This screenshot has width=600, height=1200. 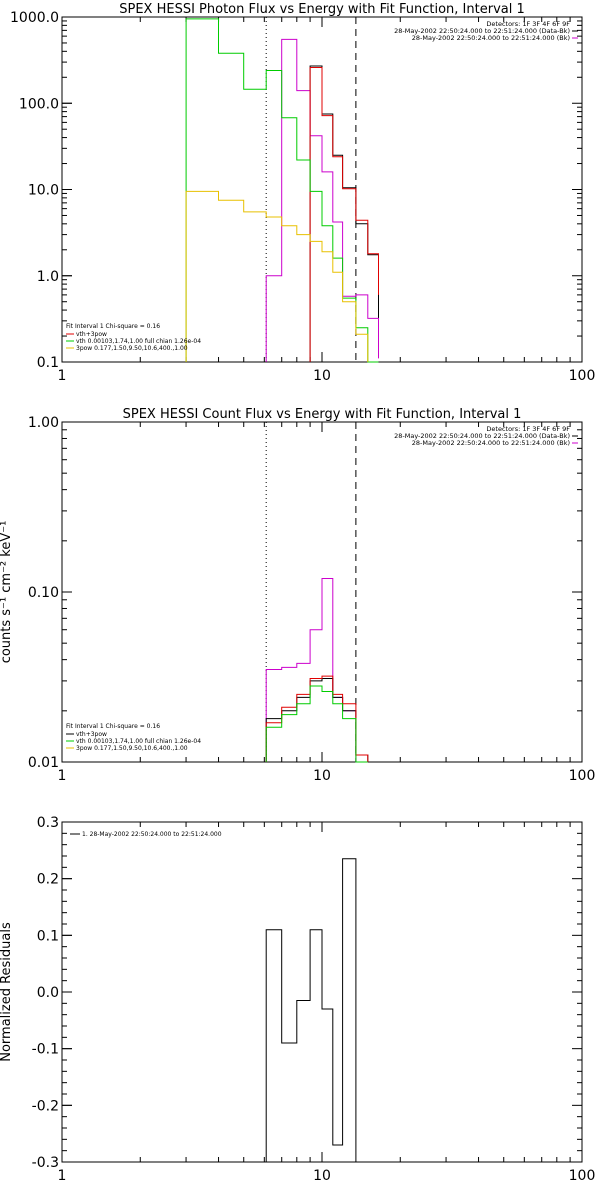 I want to click on y-tick-label: 0.2, so click(x=48, y=880).